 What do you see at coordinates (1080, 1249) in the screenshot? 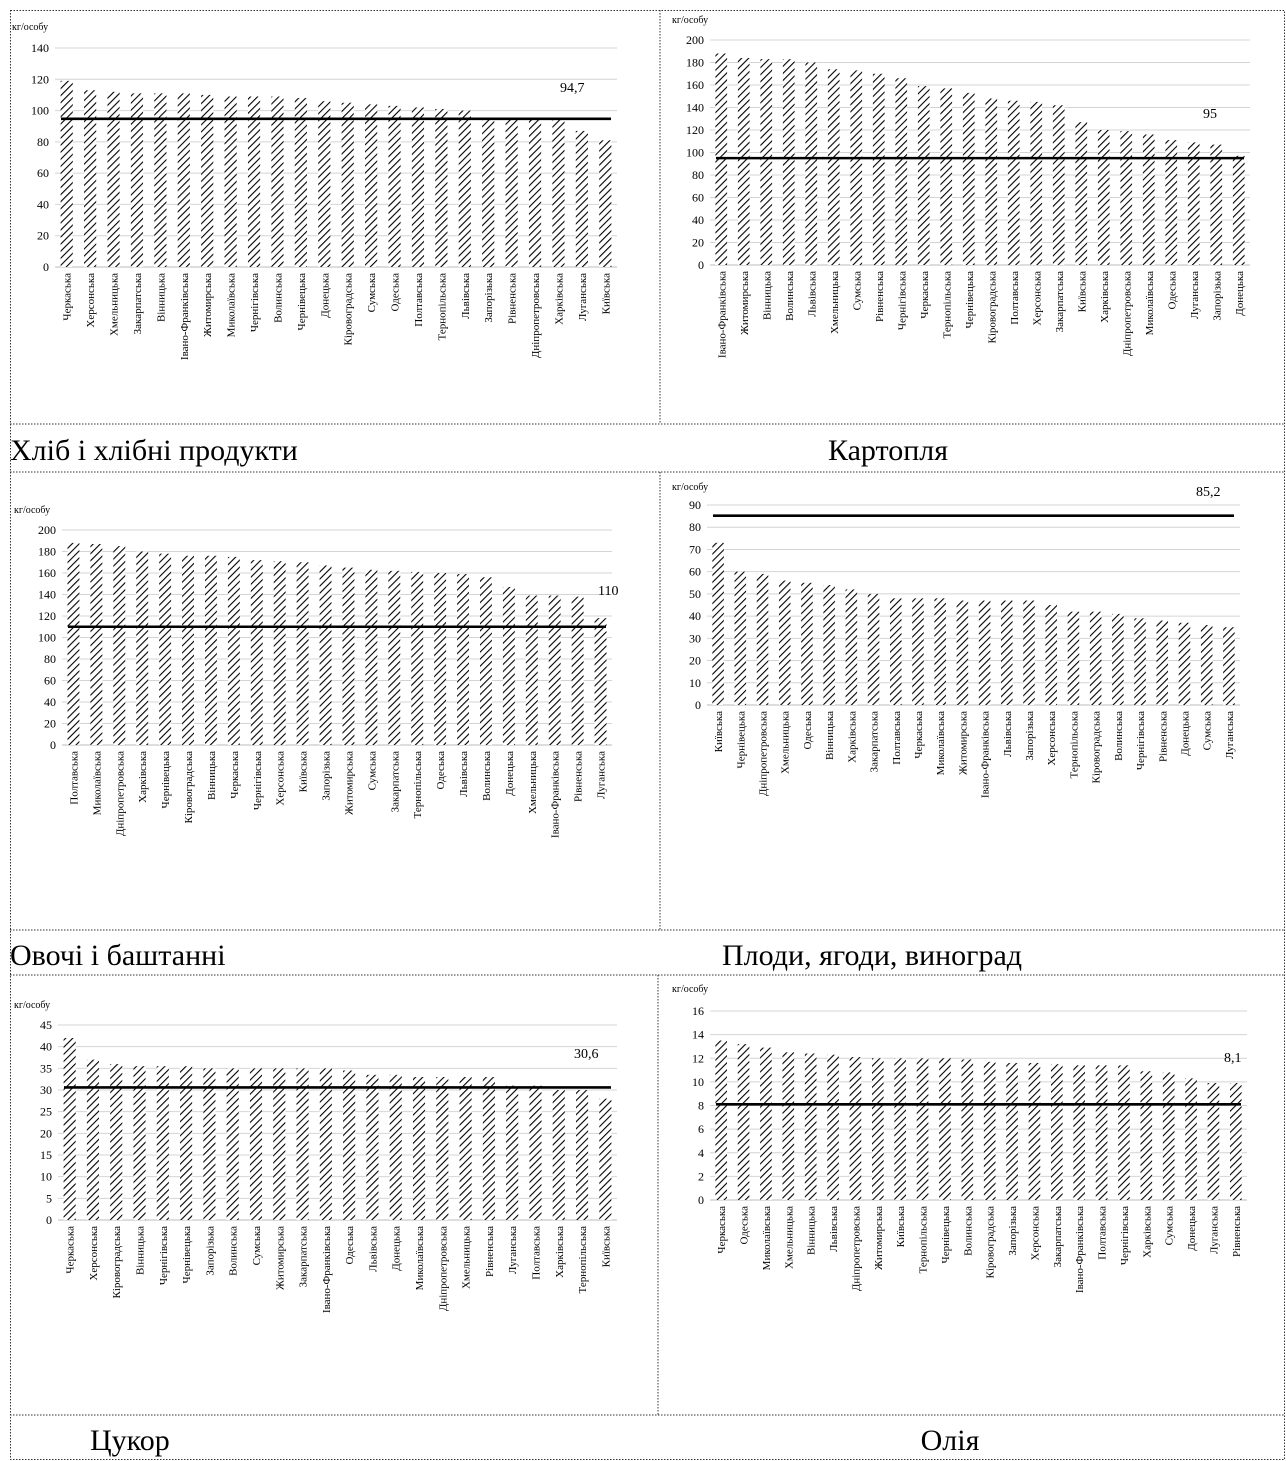
I see `x-tick-label: Івано-Франківська` at bounding box center [1080, 1249].